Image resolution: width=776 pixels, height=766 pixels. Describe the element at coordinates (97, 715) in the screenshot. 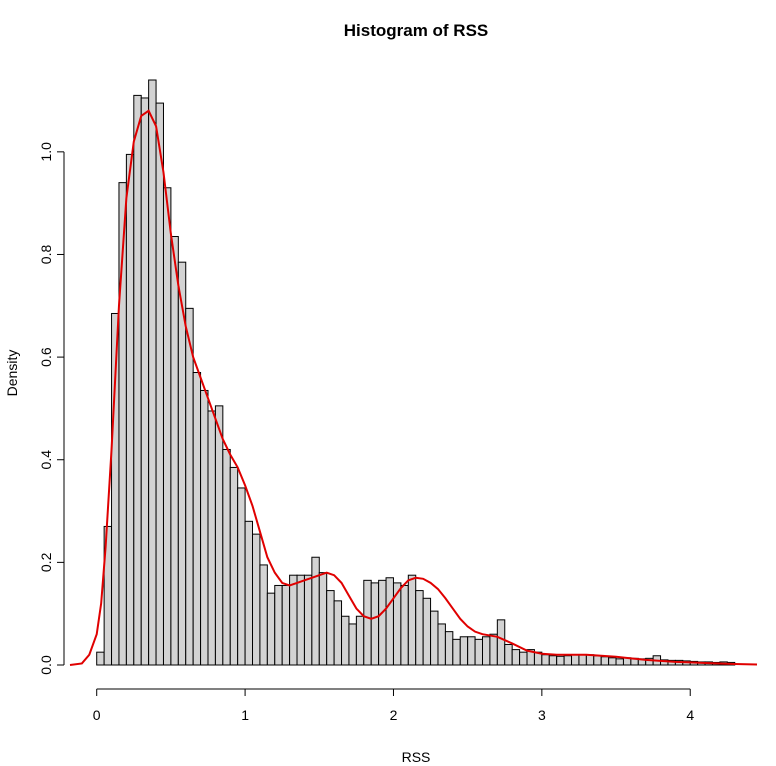

I see `x-tick-label: 0` at that location.